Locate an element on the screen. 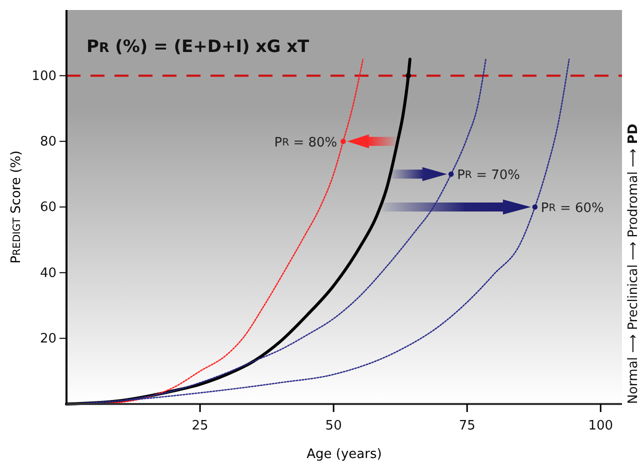 The height and width of the screenshot is (463, 638). text: Normal ⟶ Preclinical ⟶ Prodromal ⟶ PD is located at coordinates (632, 264).